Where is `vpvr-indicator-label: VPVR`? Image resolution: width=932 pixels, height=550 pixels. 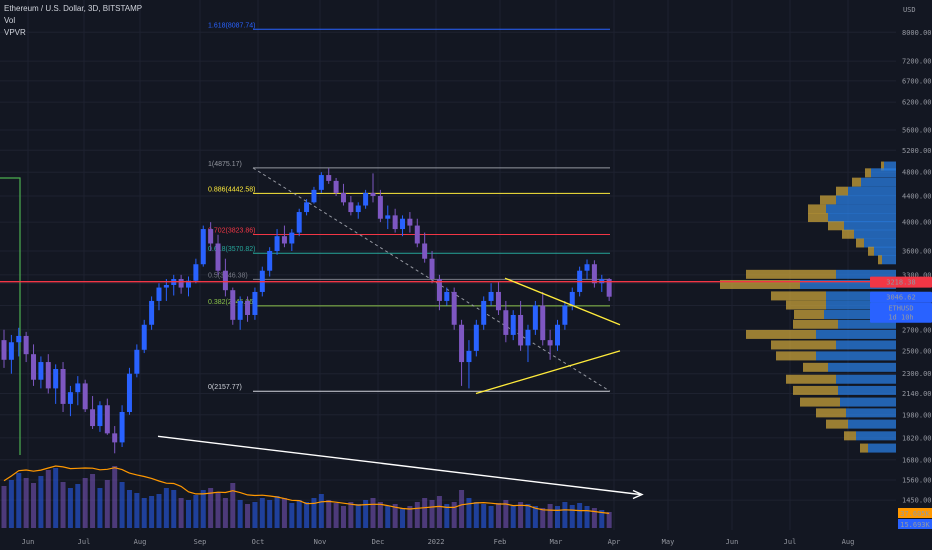 vpvr-indicator-label: VPVR is located at coordinates (15, 32).